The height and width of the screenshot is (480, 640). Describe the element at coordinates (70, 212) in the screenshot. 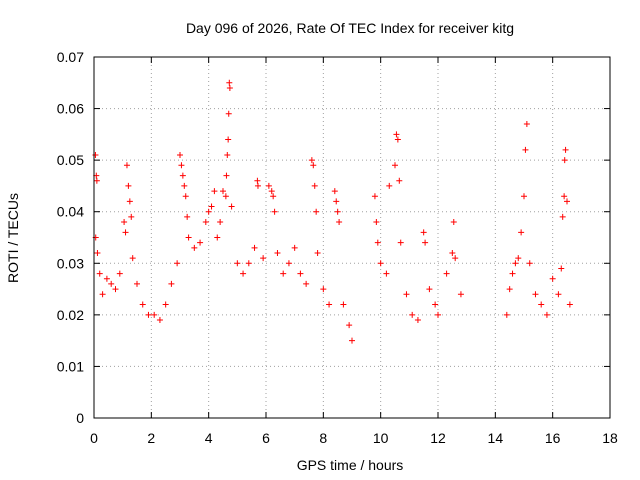

I see `y-tick-label: 0.04` at that location.